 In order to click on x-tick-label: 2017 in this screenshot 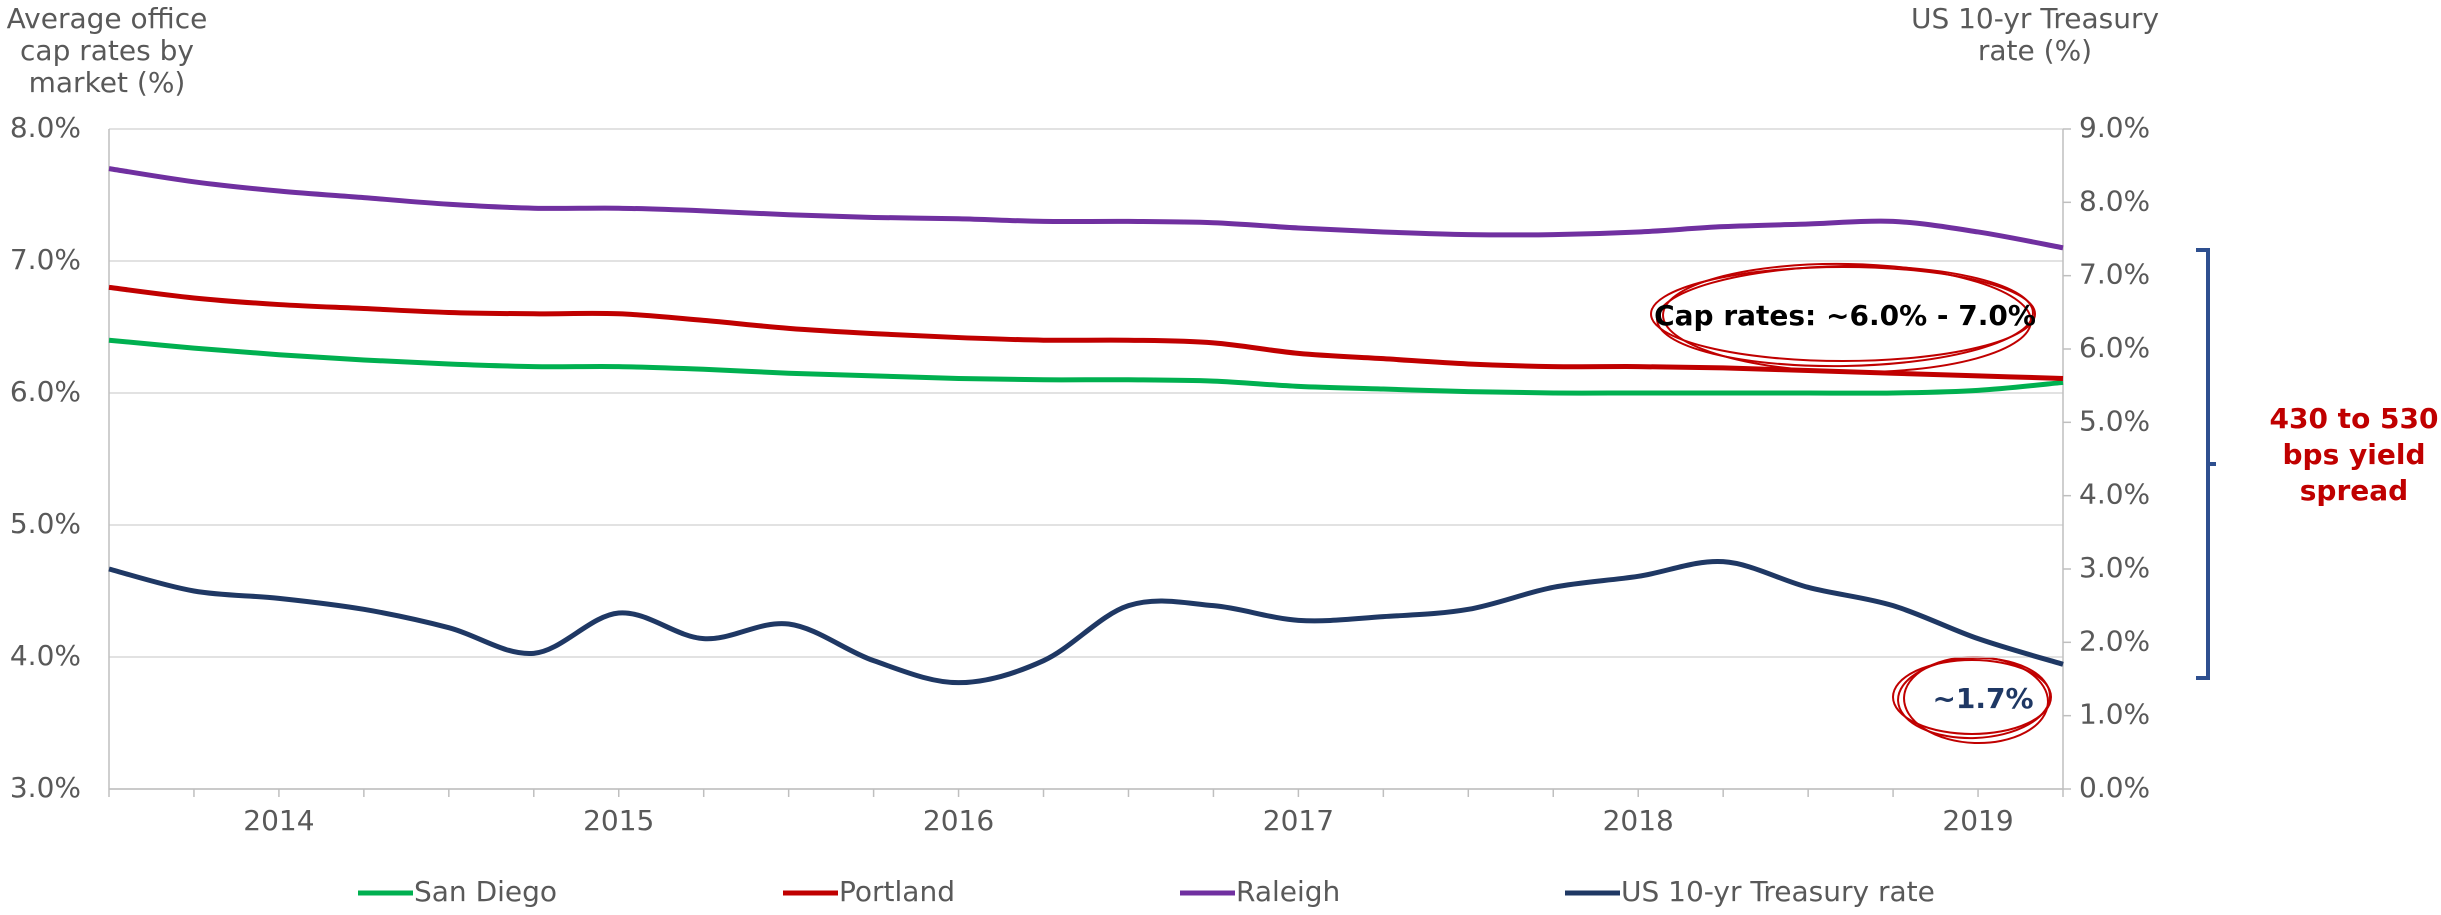, I will do `click(1298, 820)`.